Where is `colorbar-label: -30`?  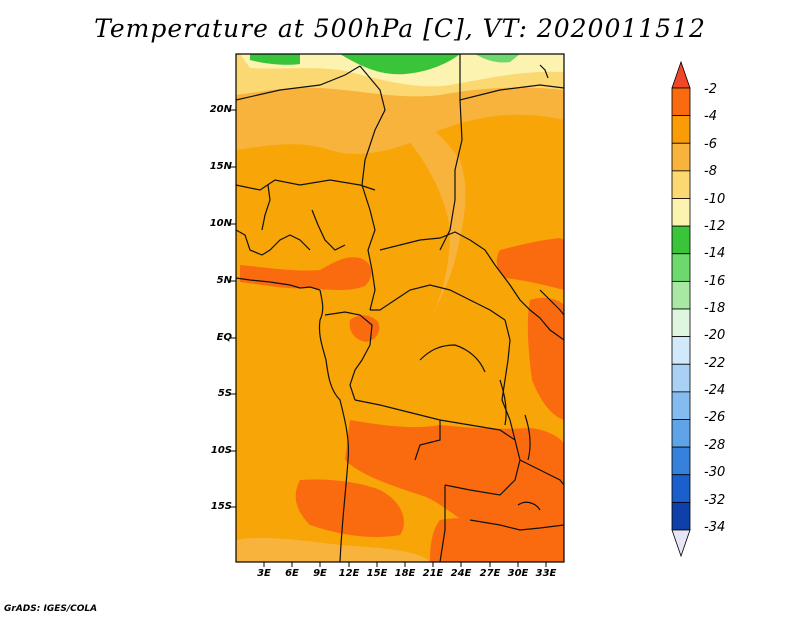 colorbar-label: -30 is located at coordinates (715, 472).